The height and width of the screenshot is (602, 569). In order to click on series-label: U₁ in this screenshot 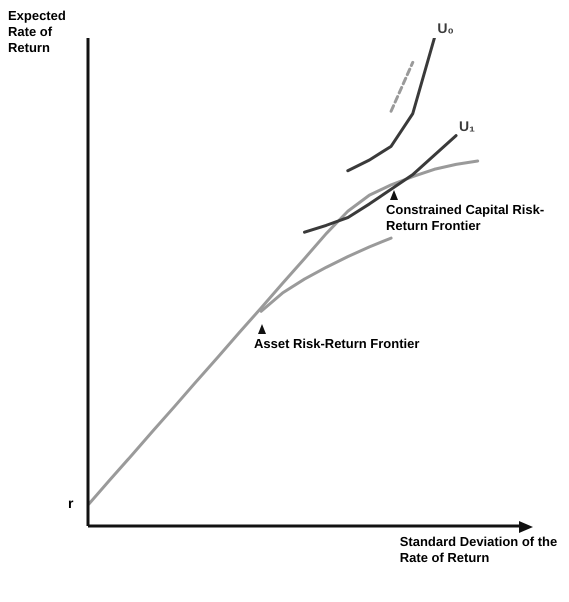, I will do `click(467, 126)`.